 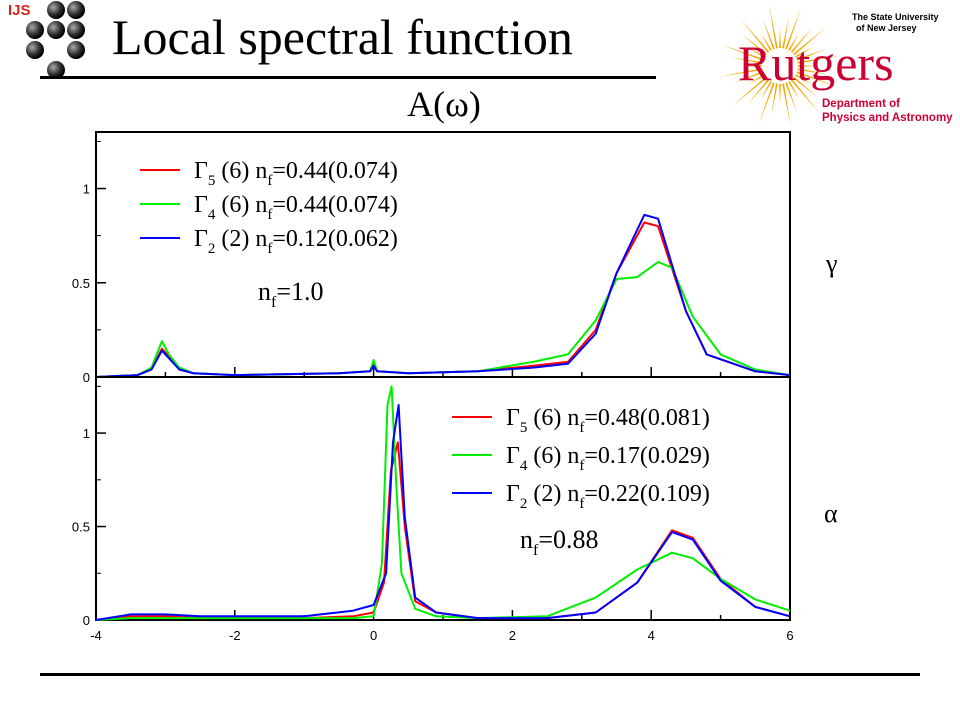 What do you see at coordinates (342, 37) in the screenshot?
I see `page-title: Local spectral function` at bounding box center [342, 37].